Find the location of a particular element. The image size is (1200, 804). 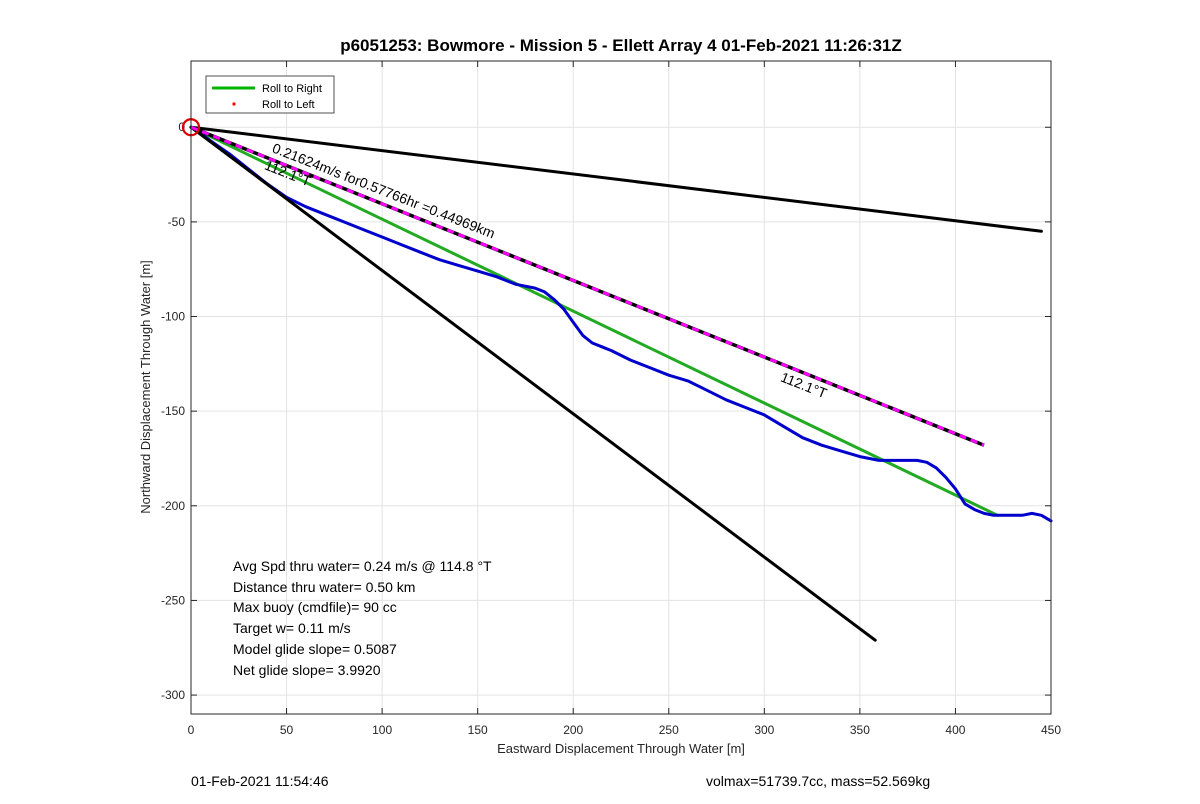

x-axis-label: Eastward Displacement Through Water [m] is located at coordinates (621, 748).